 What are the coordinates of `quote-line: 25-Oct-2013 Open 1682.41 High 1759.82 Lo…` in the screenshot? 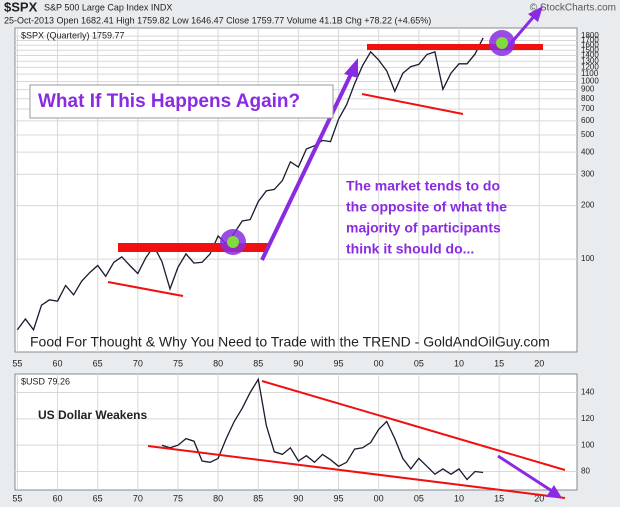 It's located at (217, 20).